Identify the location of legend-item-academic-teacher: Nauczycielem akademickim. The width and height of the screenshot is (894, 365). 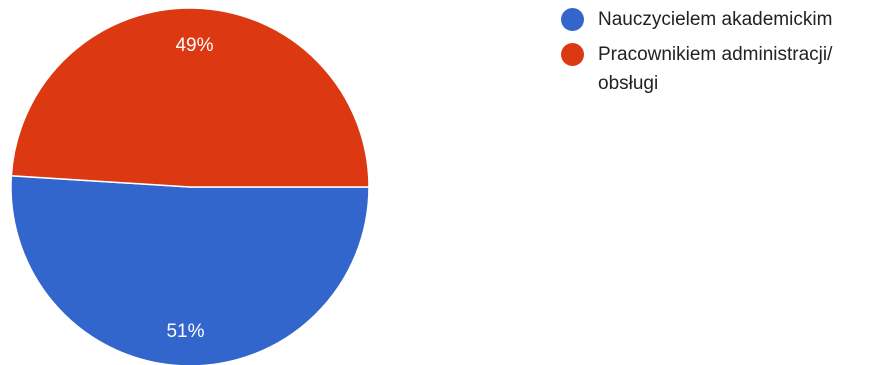
(727, 21).